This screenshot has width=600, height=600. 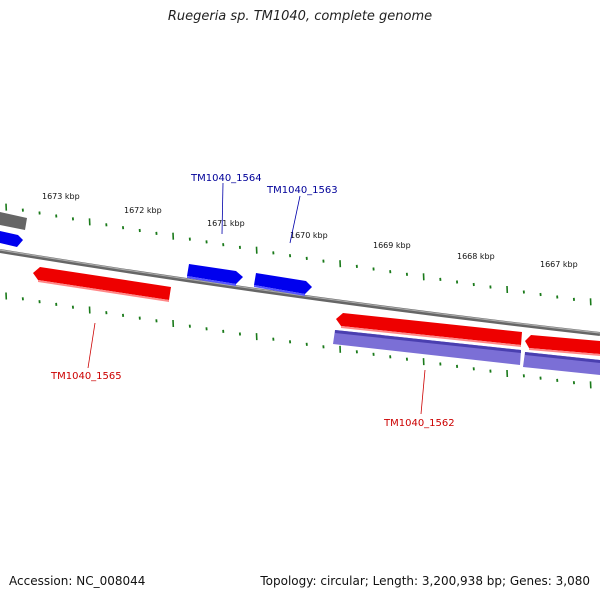 I want to click on gene-label-tm1040-1562: TM1040_1562, so click(x=419, y=423).